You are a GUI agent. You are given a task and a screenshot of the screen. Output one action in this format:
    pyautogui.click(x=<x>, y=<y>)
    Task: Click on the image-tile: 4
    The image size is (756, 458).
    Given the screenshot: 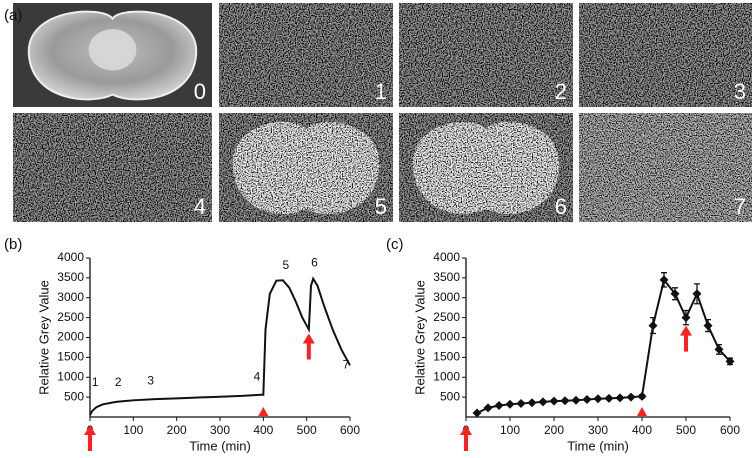 What is the action you would take?
    pyautogui.click(x=112, y=167)
    